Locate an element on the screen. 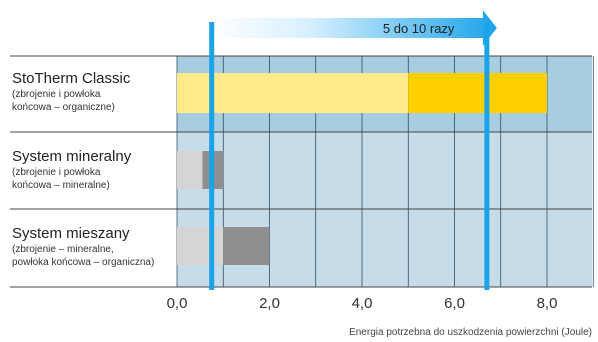  row-title: StoTherm Classic is located at coordinates (71, 79).